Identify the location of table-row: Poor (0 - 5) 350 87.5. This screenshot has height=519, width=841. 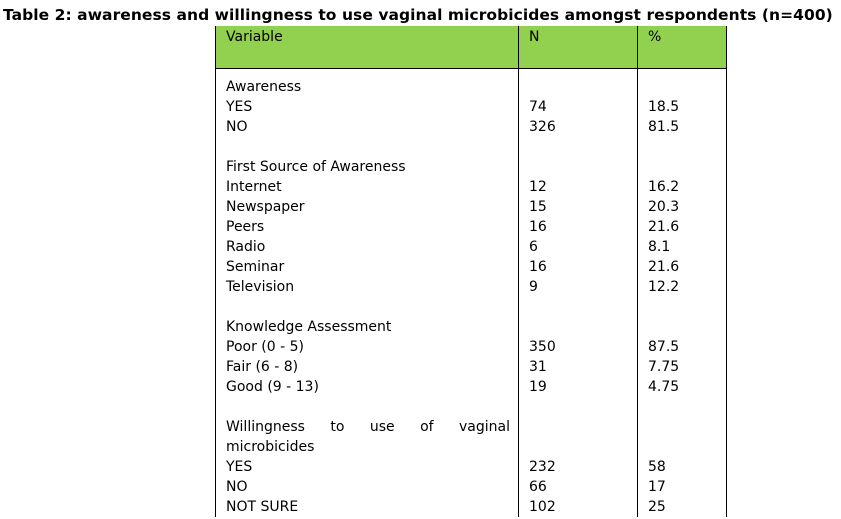
(471, 347).